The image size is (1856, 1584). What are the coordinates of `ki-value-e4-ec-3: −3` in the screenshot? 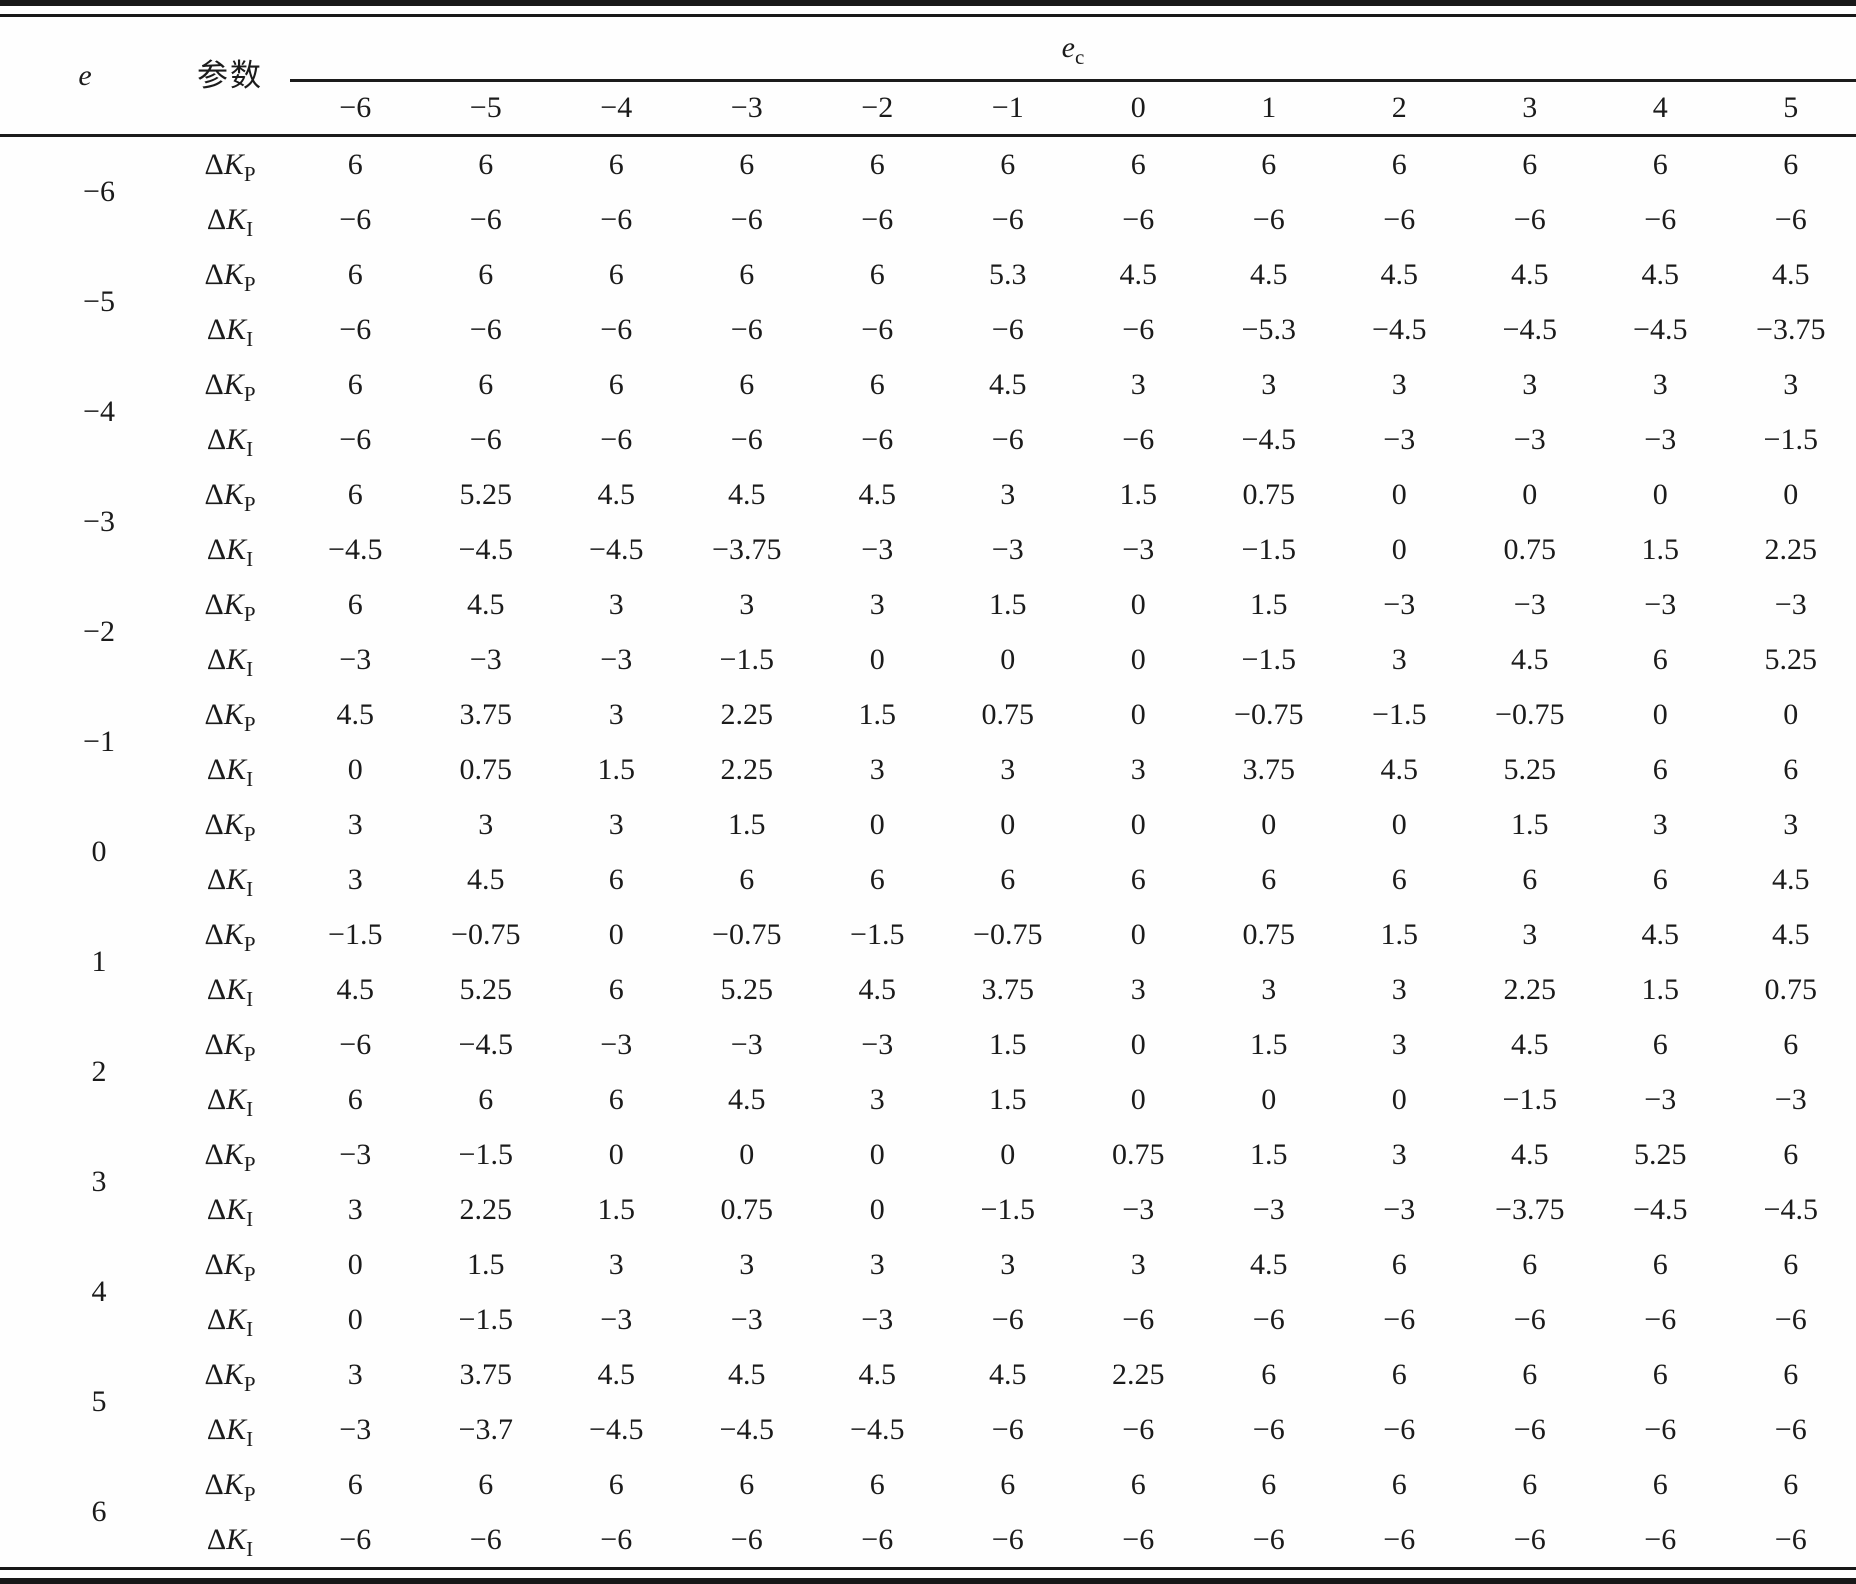 It's located at (746, 1319).